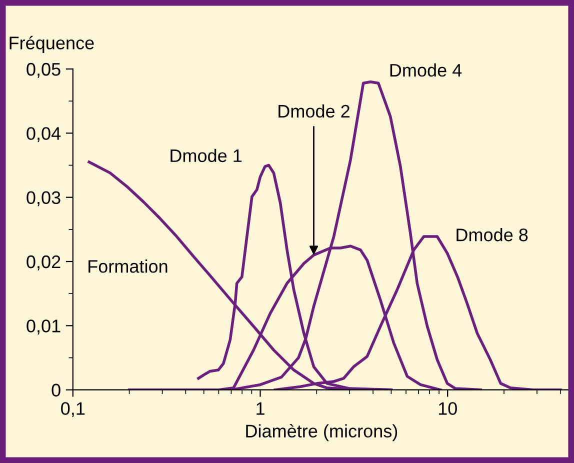 This screenshot has height=463, width=574. What do you see at coordinates (128, 266) in the screenshot?
I see `series-label: Formation` at bounding box center [128, 266].